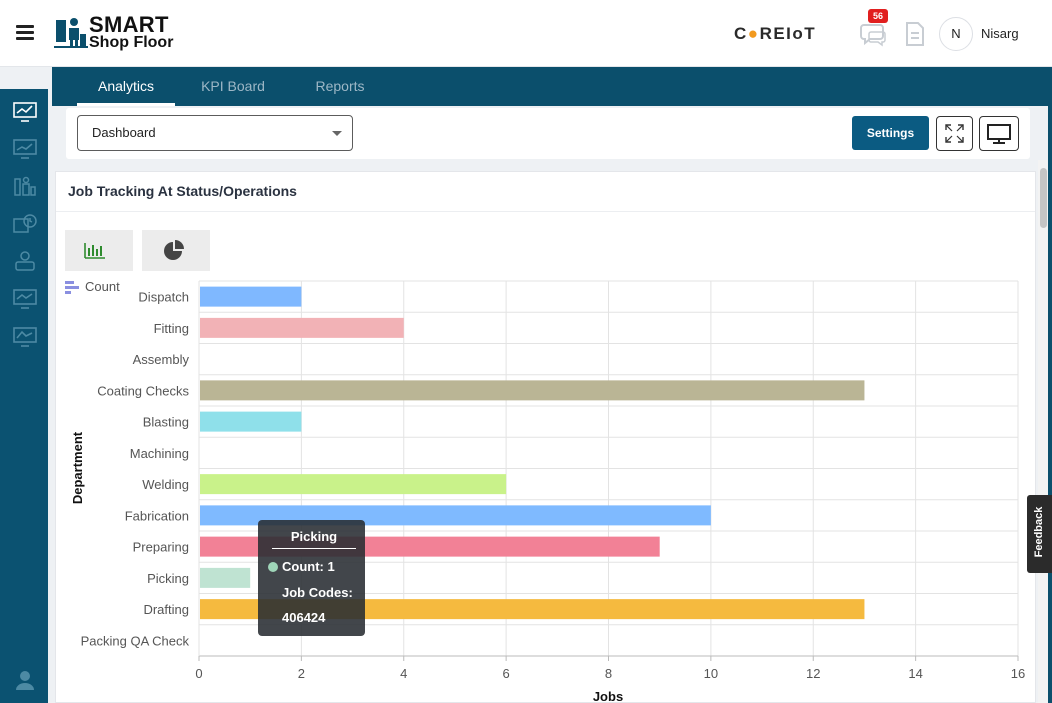  I want to click on x-tick-label: 0, so click(198, 673).